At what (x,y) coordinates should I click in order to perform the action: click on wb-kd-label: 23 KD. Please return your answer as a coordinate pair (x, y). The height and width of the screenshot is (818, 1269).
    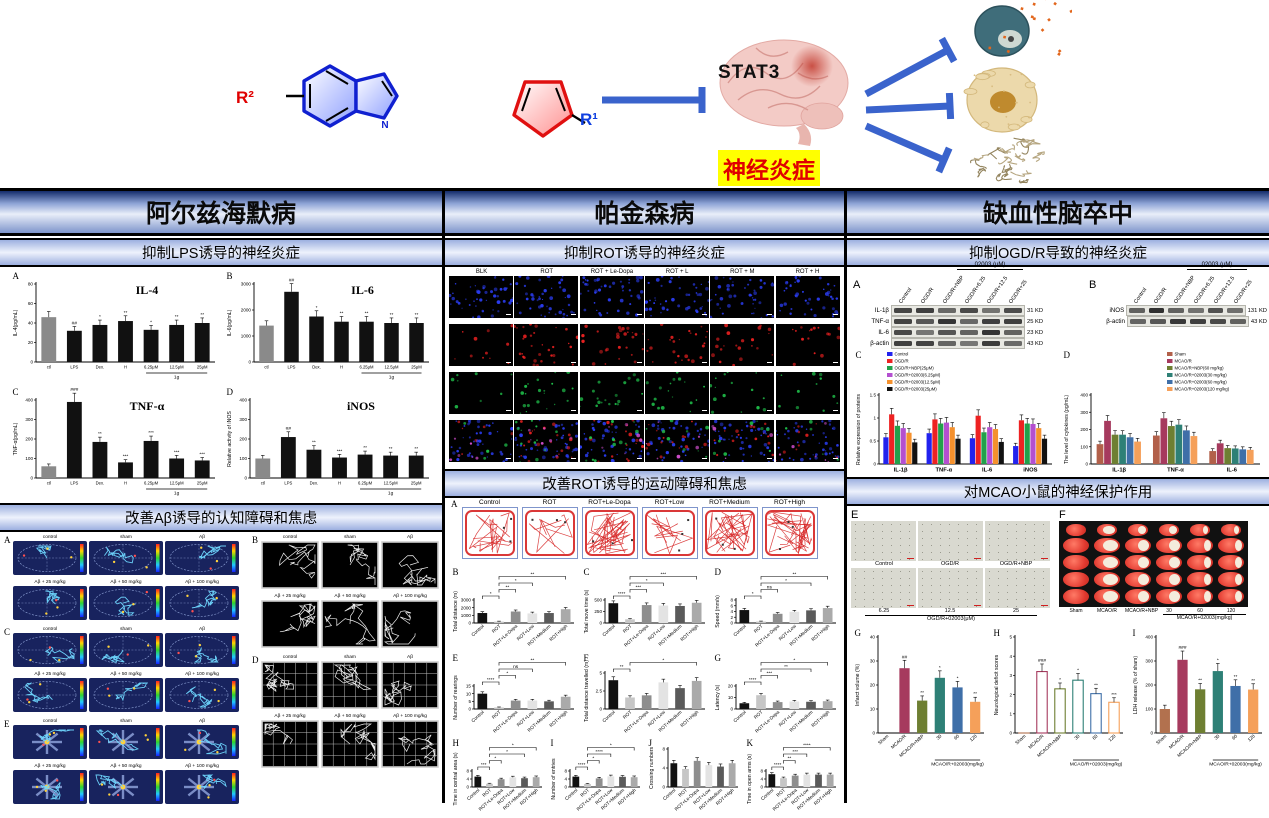
    Looking at the image, I should click on (1034, 333).